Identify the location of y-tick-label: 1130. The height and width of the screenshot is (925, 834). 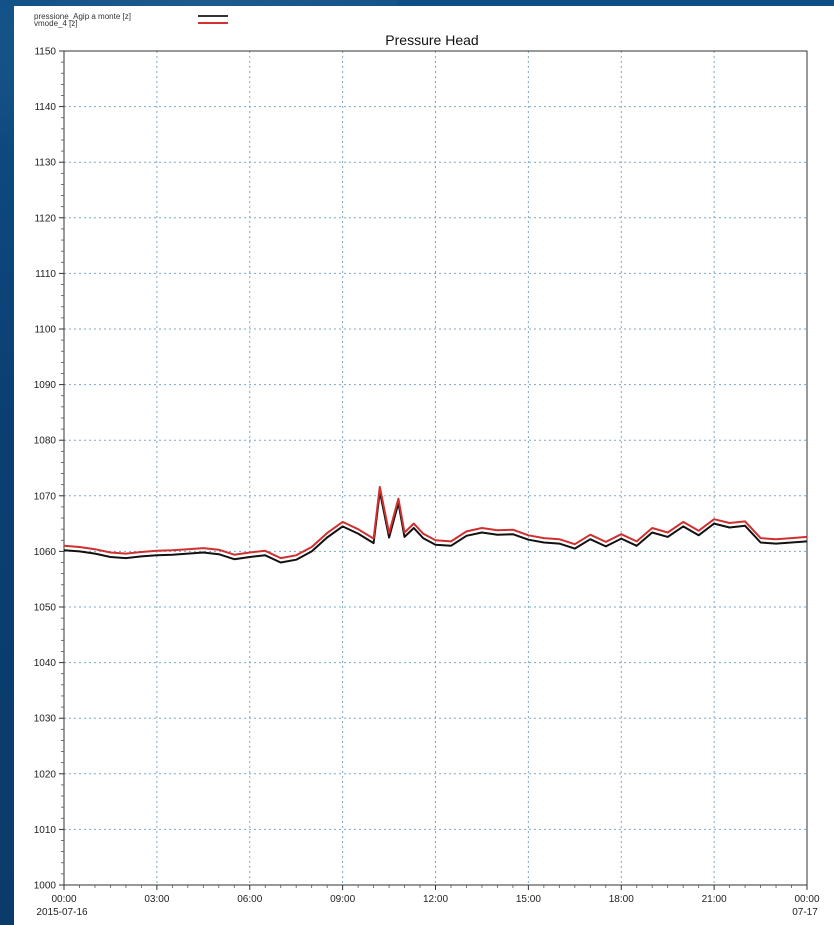
(45, 163).